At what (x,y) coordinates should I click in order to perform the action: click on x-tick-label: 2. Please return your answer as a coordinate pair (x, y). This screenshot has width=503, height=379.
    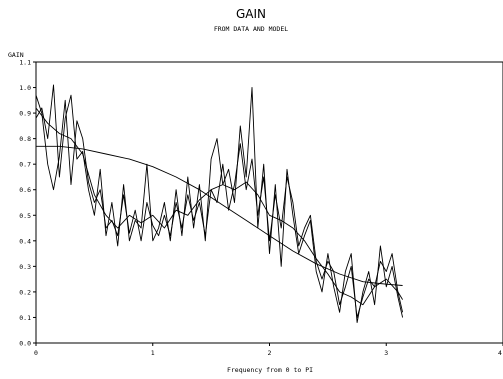
    Looking at the image, I should click on (270, 353).